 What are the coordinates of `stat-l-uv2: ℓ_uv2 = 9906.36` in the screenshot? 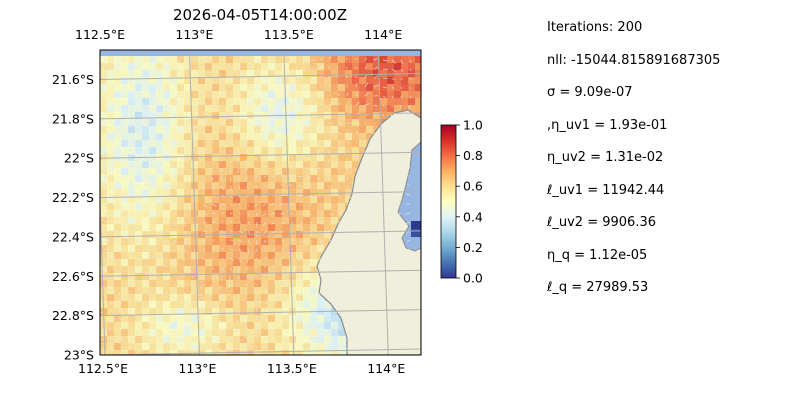 It's located at (601, 222).